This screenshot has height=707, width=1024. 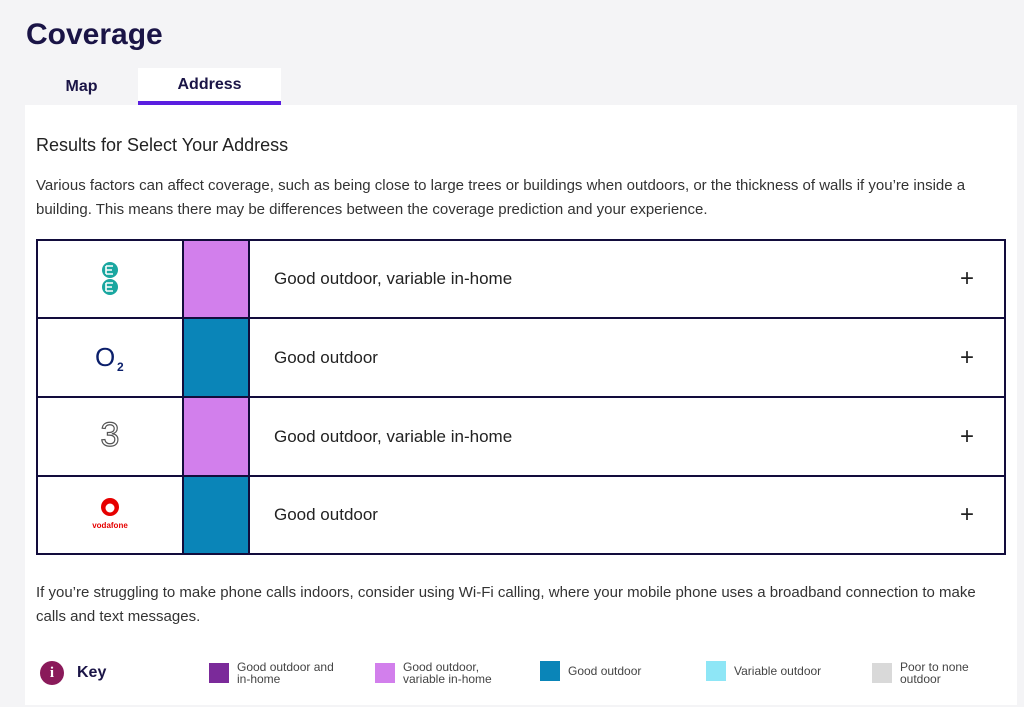 I want to click on key-item: Good outdoor and in-home, so click(x=275, y=673).